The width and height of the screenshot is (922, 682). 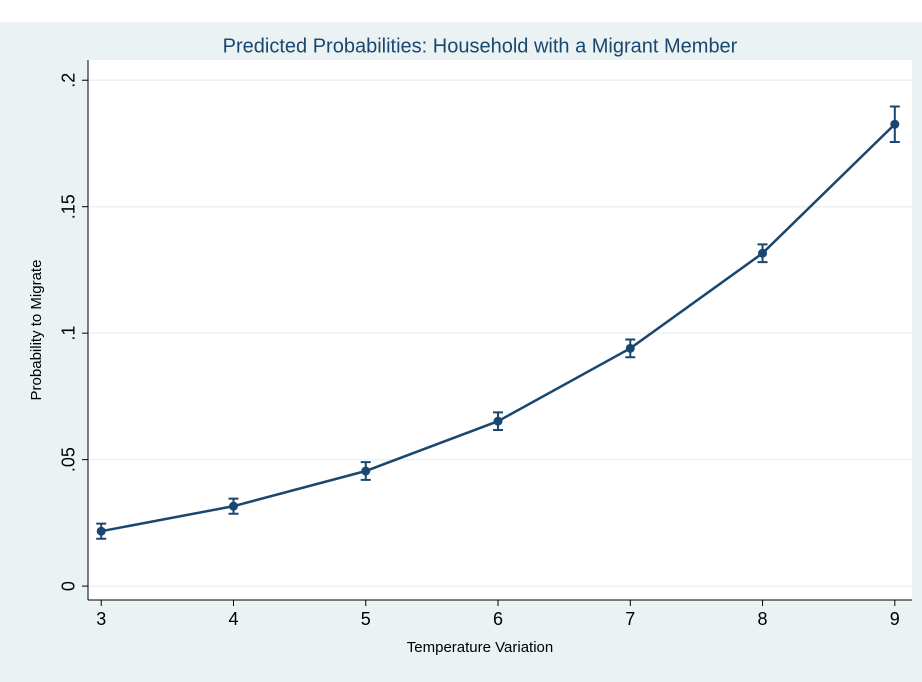 What do you see at coordinates (69, 586) in the screenshot?
I see `y-tick-label: 0` at bounding box center [69, 586].